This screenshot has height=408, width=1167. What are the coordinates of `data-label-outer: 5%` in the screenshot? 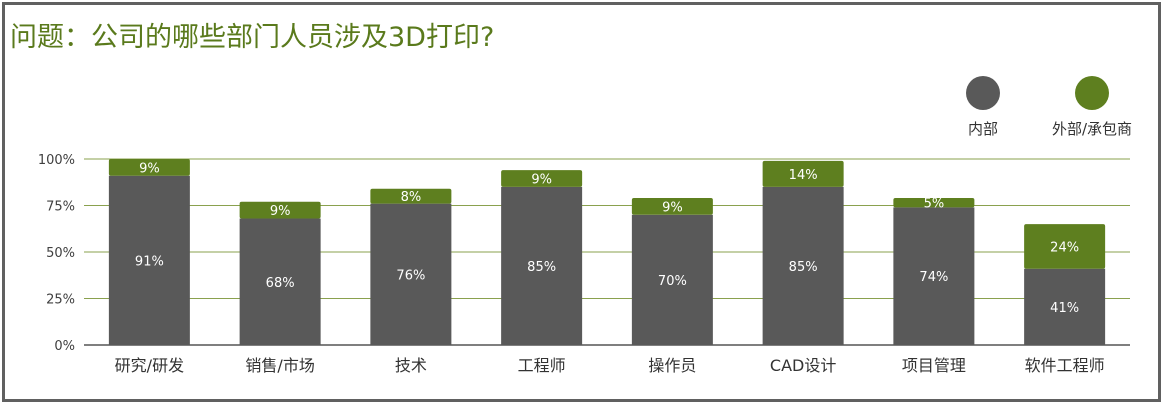 It's located at (934, 204).